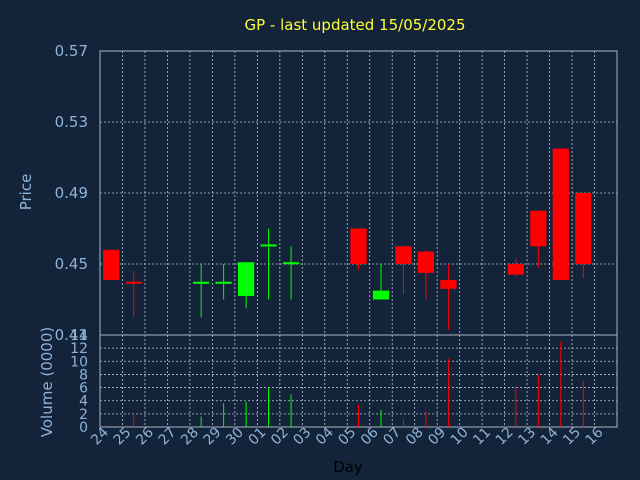 The height and width of the screenshot is (480, 640). I want to click on x-axis-label: Day, so click(348, 467).